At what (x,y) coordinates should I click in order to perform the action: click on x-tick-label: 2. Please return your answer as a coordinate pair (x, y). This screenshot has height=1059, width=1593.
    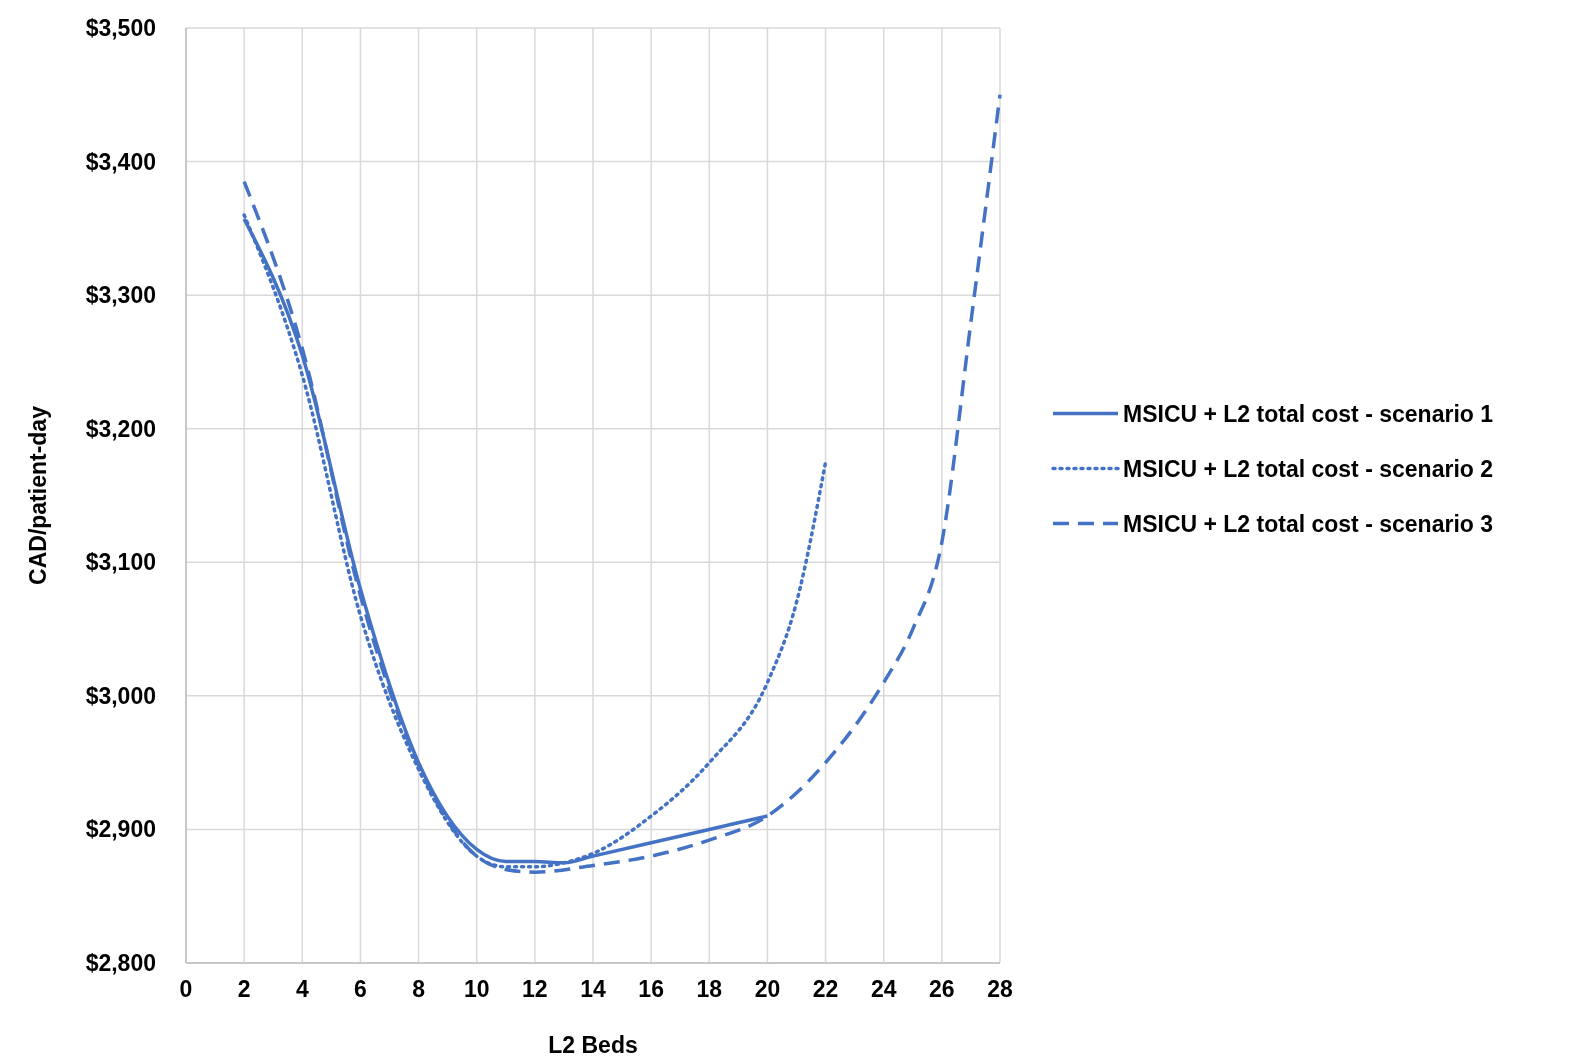
    Looking at the image, I should click on (244, 989).